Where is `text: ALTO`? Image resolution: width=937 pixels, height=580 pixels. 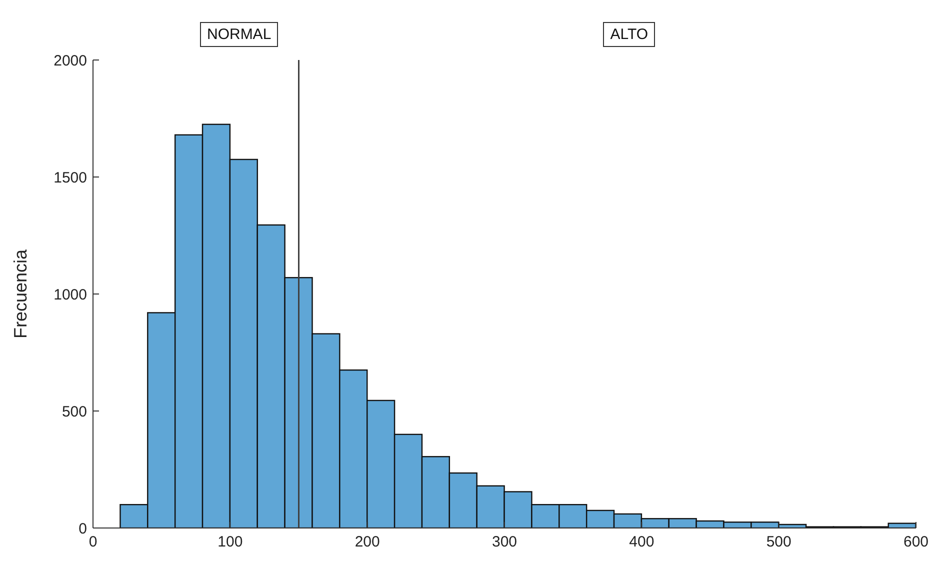 text: ALTO is located at coordinates (629, 34).